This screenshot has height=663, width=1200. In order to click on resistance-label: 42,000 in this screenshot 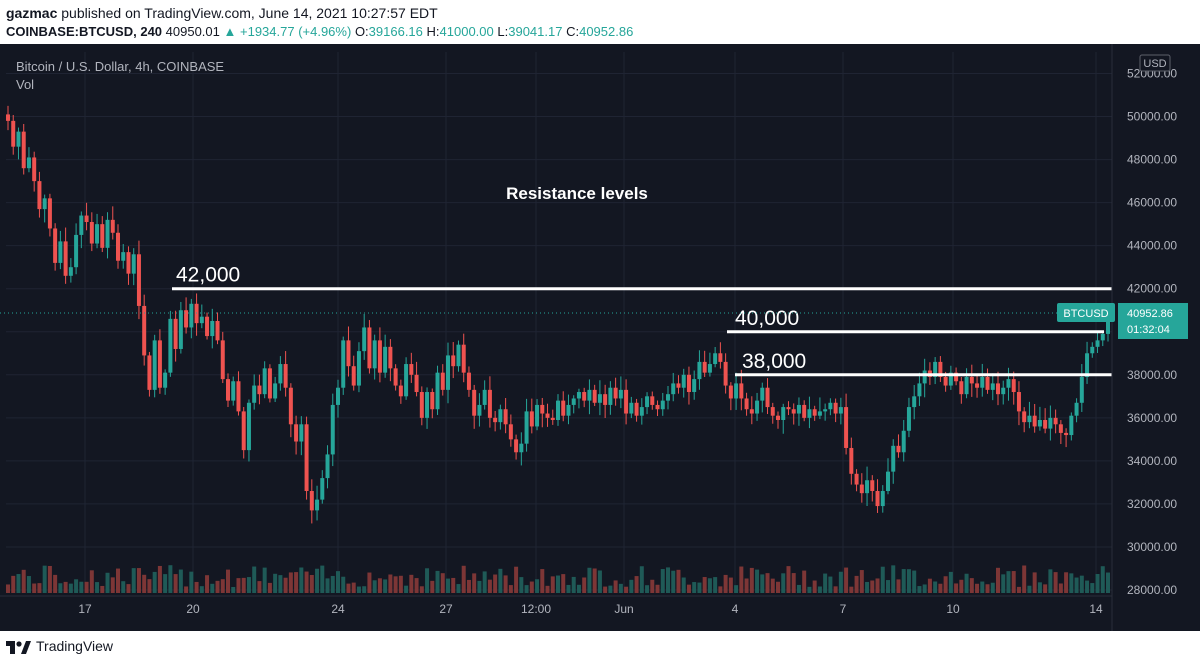, I will do `click(208, 275)`.